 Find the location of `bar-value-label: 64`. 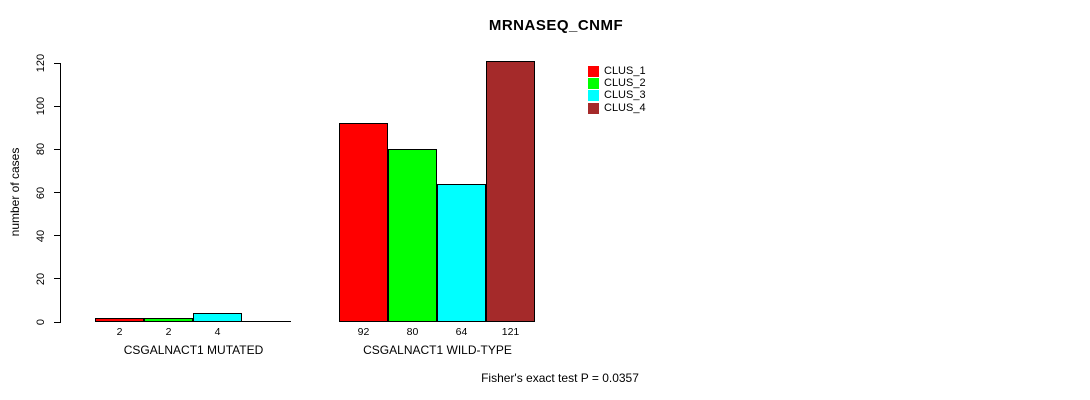

bar-value-label: 64 is located at coordinates (461, 332).